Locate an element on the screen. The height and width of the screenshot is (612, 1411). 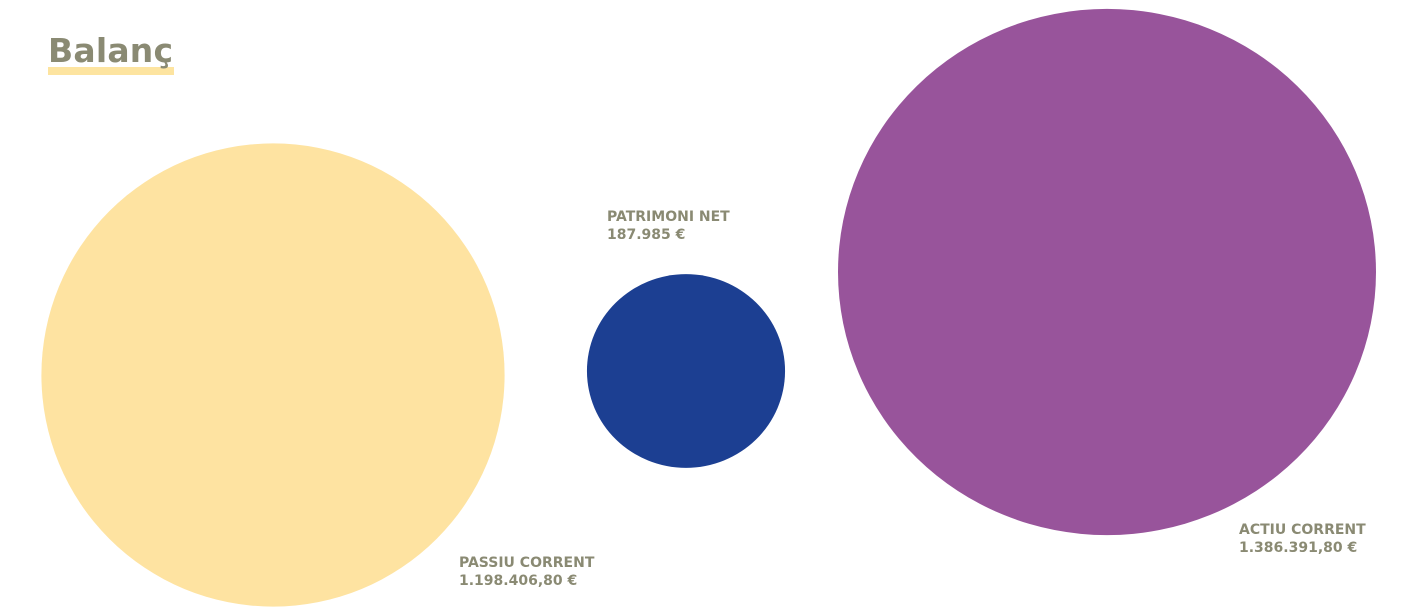
bubble-value-patrimoni-net: 187.985 € is located at coordinates (646, 235).